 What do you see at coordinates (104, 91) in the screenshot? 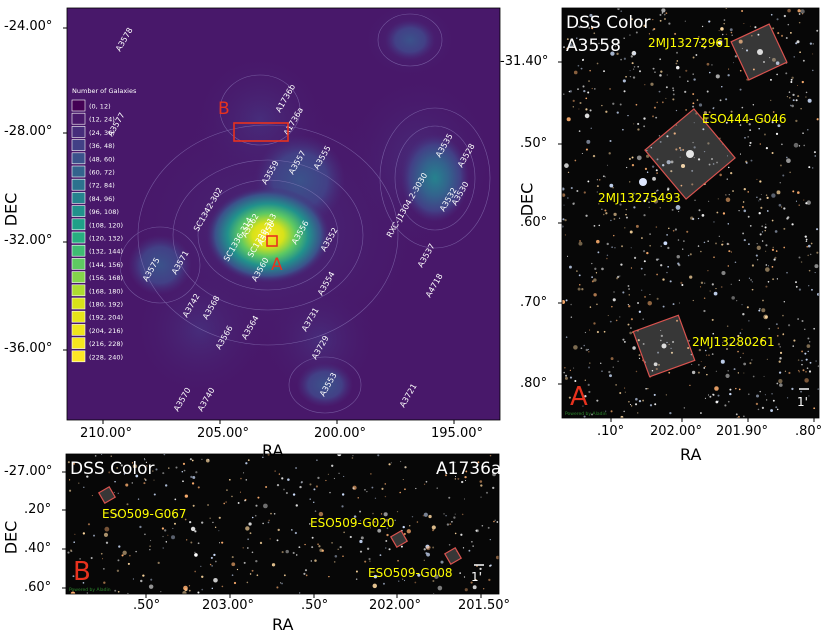
I see `legend-title: Number of Galaxies` at bounding box center [104, 91].